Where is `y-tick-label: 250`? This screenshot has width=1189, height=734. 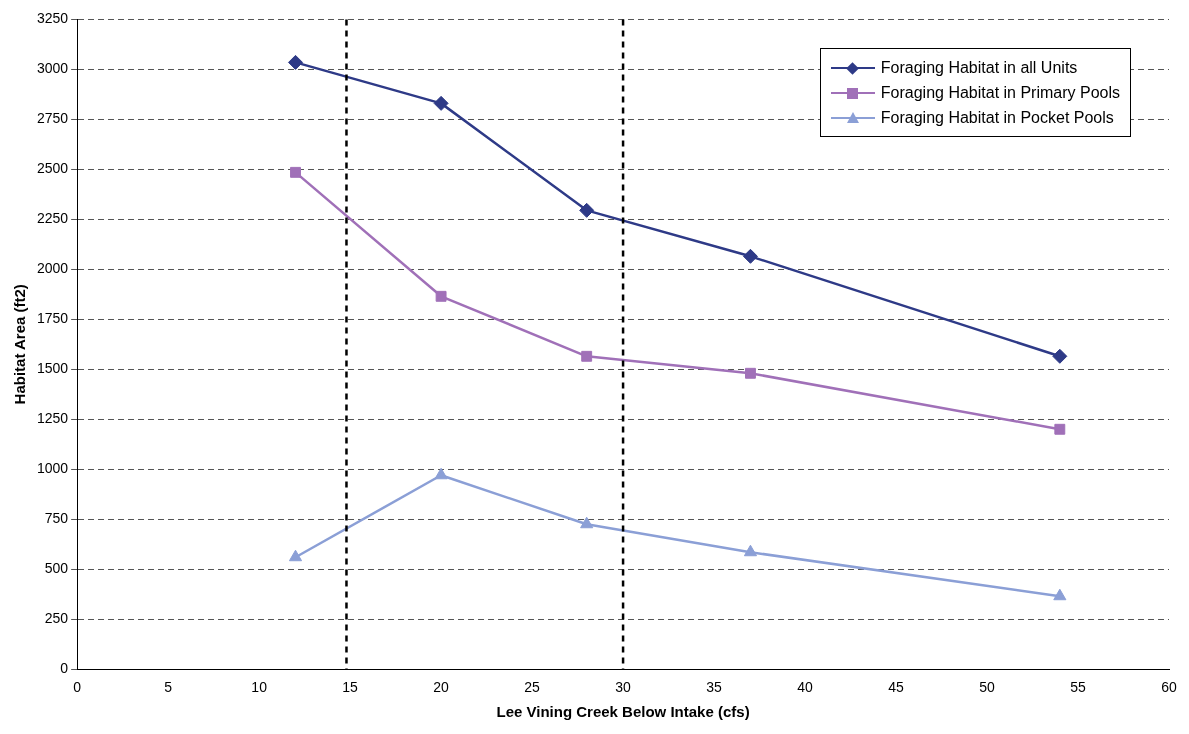 y-tick-label: 250 is located at coordinates (56, 618).